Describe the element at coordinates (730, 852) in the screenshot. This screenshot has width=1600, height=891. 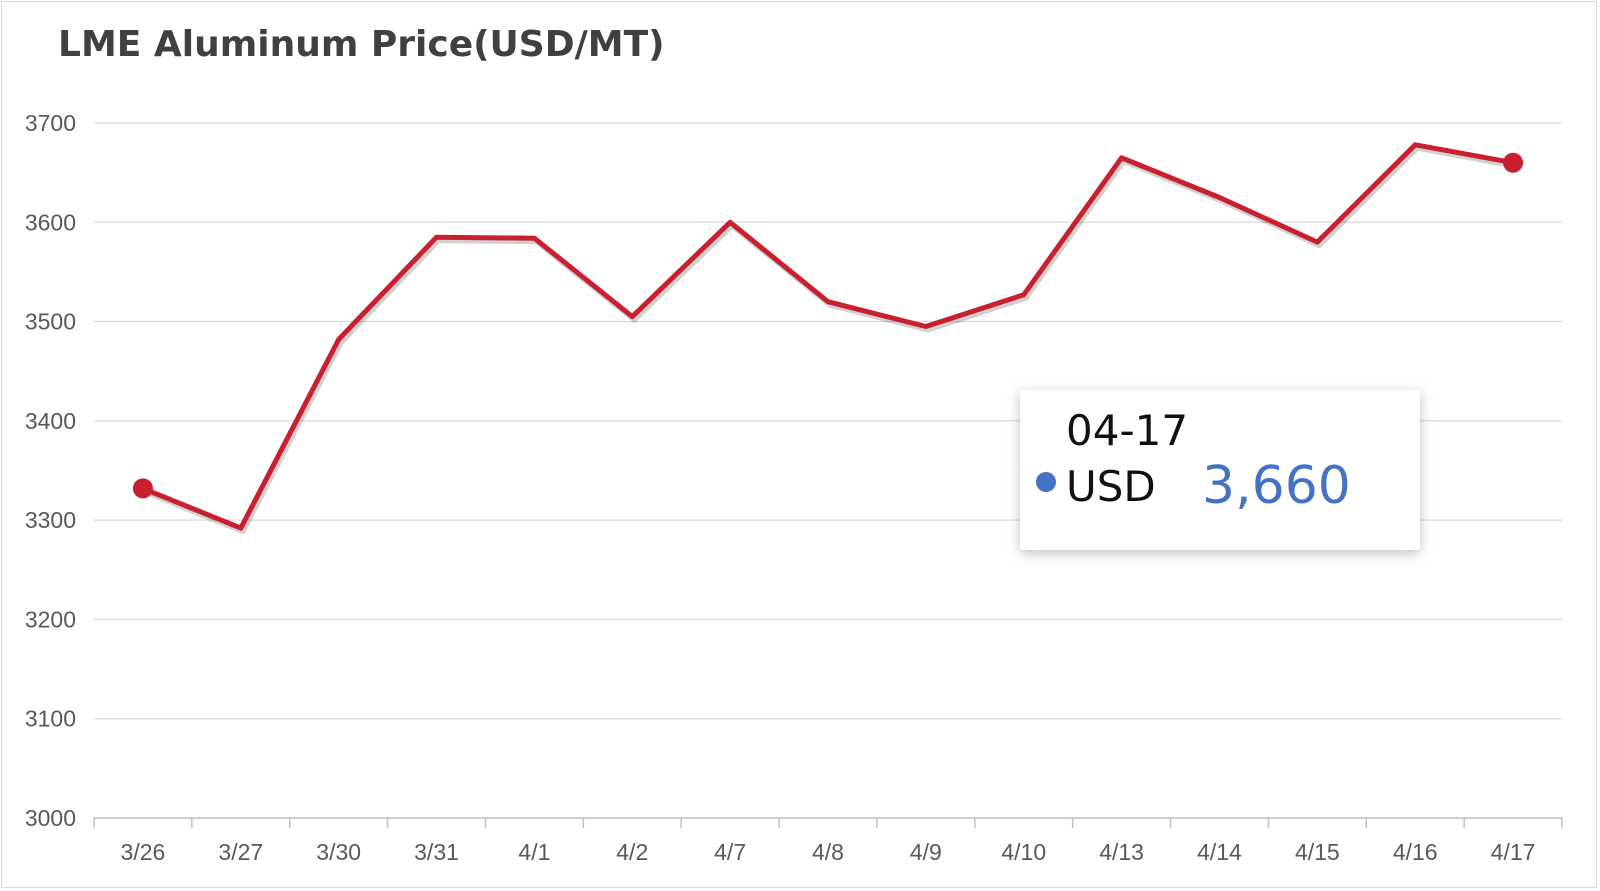
I see `x-tick-label: 4/7` at that location.